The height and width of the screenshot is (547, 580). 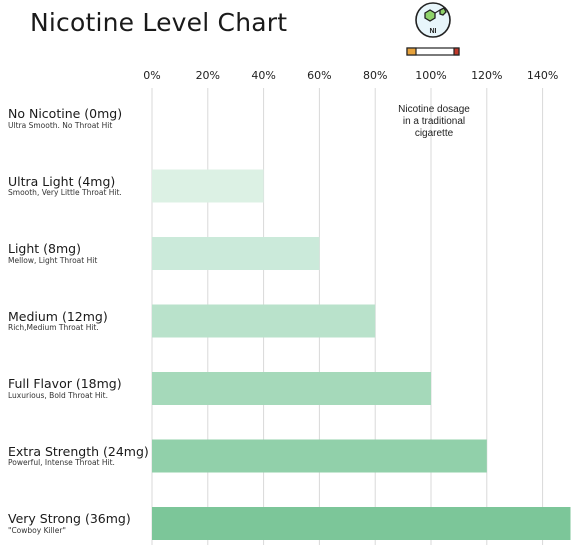 What do you see at coordinates (65, 193) in the screenshot?
I see `category-description: Smooth, Very Little Throat Hit.` at bounding box center [65, 193].